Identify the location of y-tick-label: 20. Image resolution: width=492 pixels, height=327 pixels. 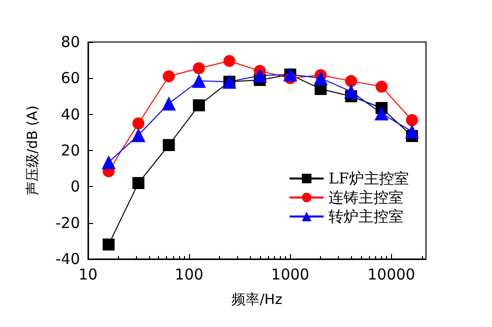
(70, 151).